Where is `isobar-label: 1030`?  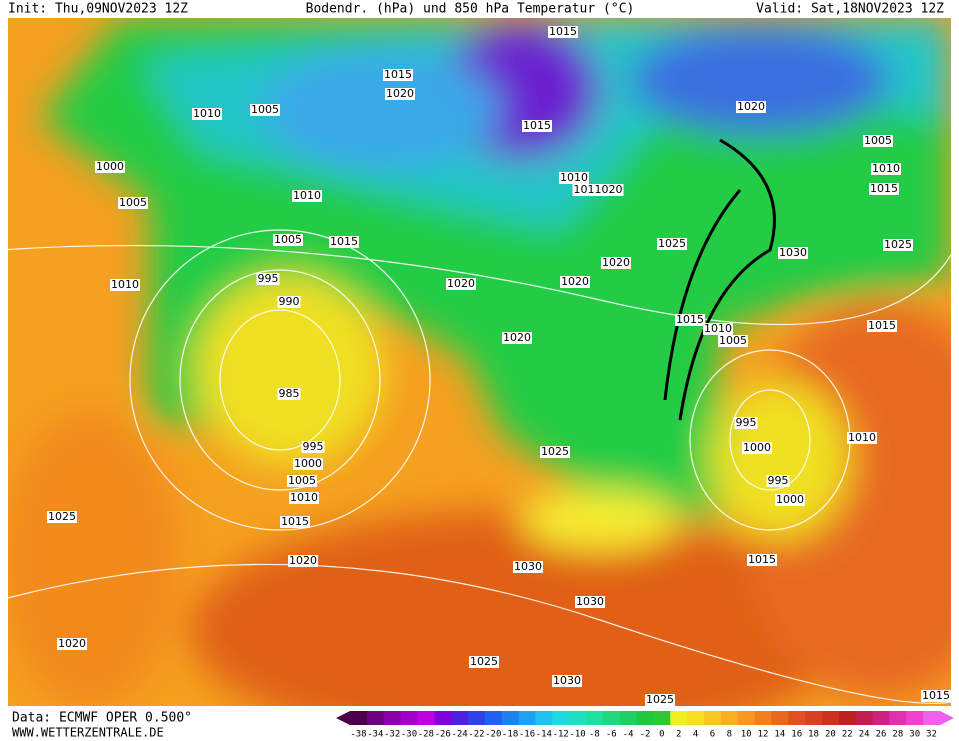 isobar-label: 1030 is located at coordinates (528, 566).